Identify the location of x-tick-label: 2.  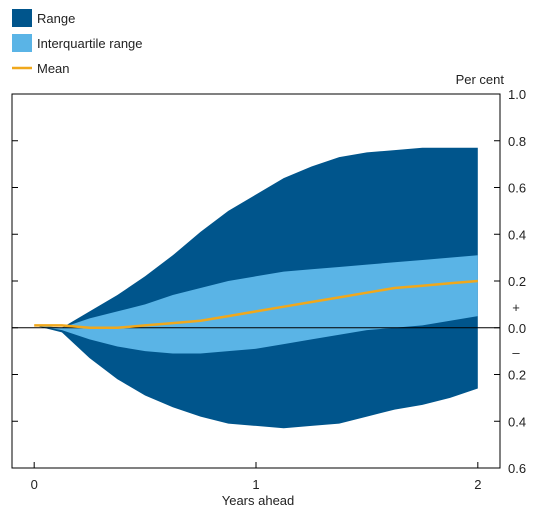
(477, 484).